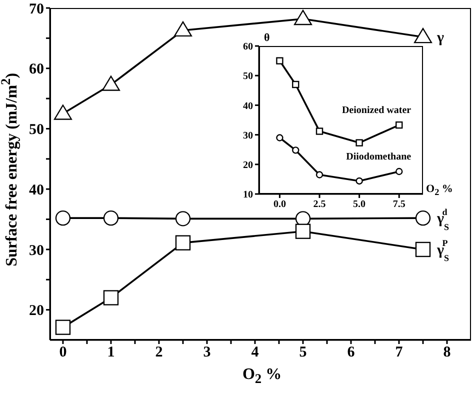 Image resolution: width=474 pixels, height=393 pixels. What do you see at coordinates (63, 352) in the screenshot?
I see `x-tick-label: 0` at bounding box center [63, 352].